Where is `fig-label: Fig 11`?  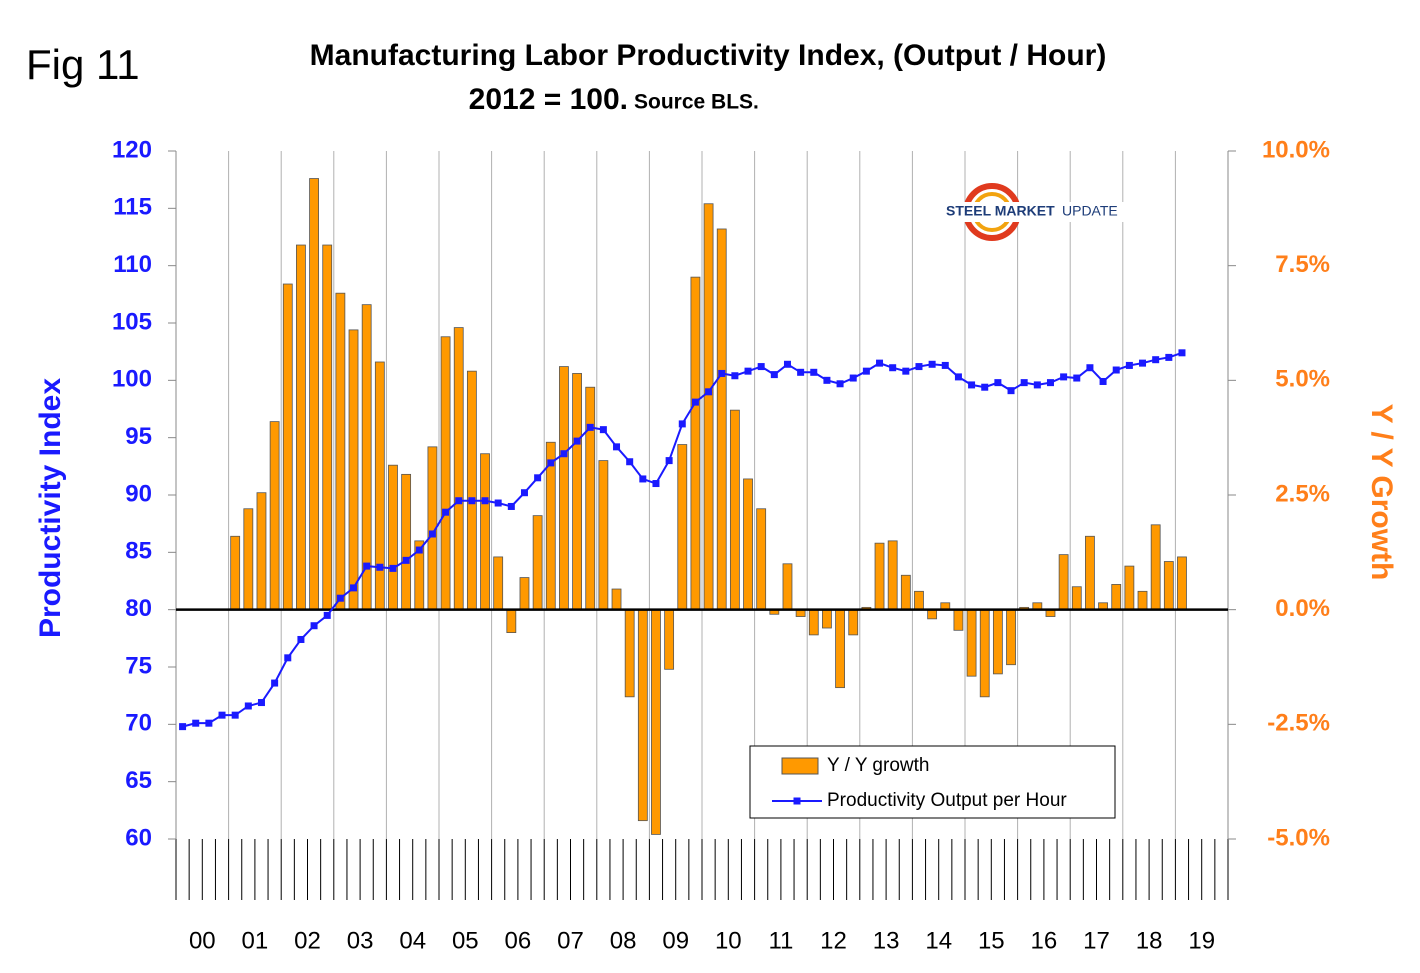
fig-label: Fig 11 is located at coordinates (83, 64).